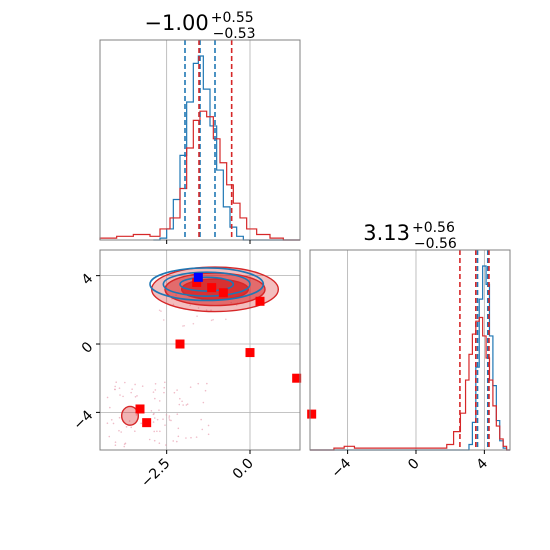 This screenshot has width=550, height=550. I want to click on joint-blue-marker, so click(198, 277).